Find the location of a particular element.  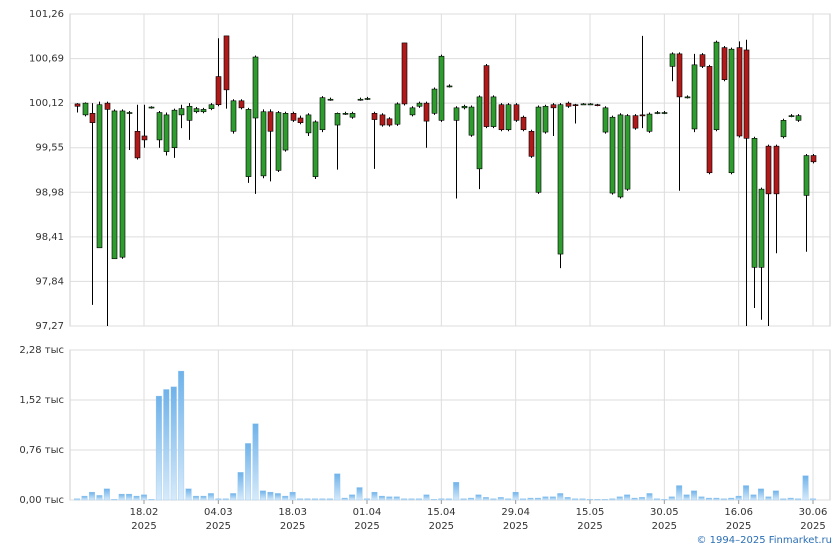

x-tick-label: 30.05 2025 is located at coordinates (664, 519).